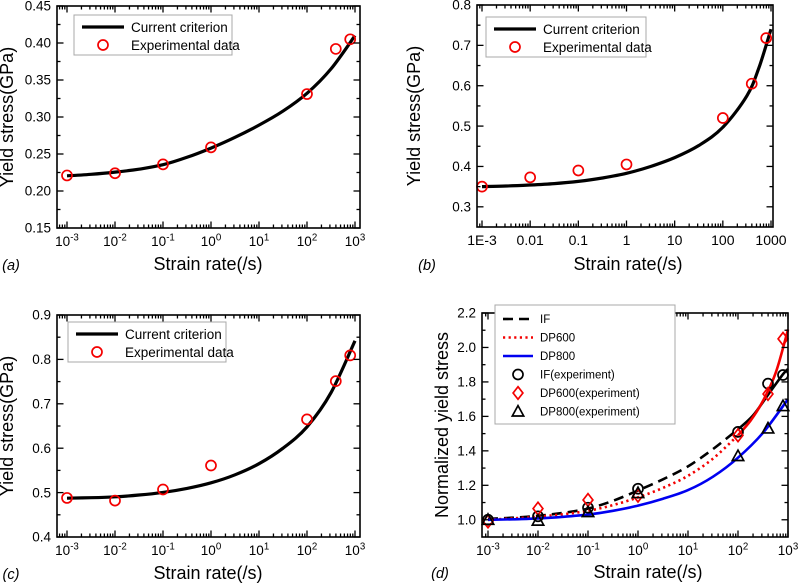 This screenshot has height=584, width=800. Describe the element at coordinates (770, 240) in the screenshot. I see `x-tick-label: 1000` at that location.